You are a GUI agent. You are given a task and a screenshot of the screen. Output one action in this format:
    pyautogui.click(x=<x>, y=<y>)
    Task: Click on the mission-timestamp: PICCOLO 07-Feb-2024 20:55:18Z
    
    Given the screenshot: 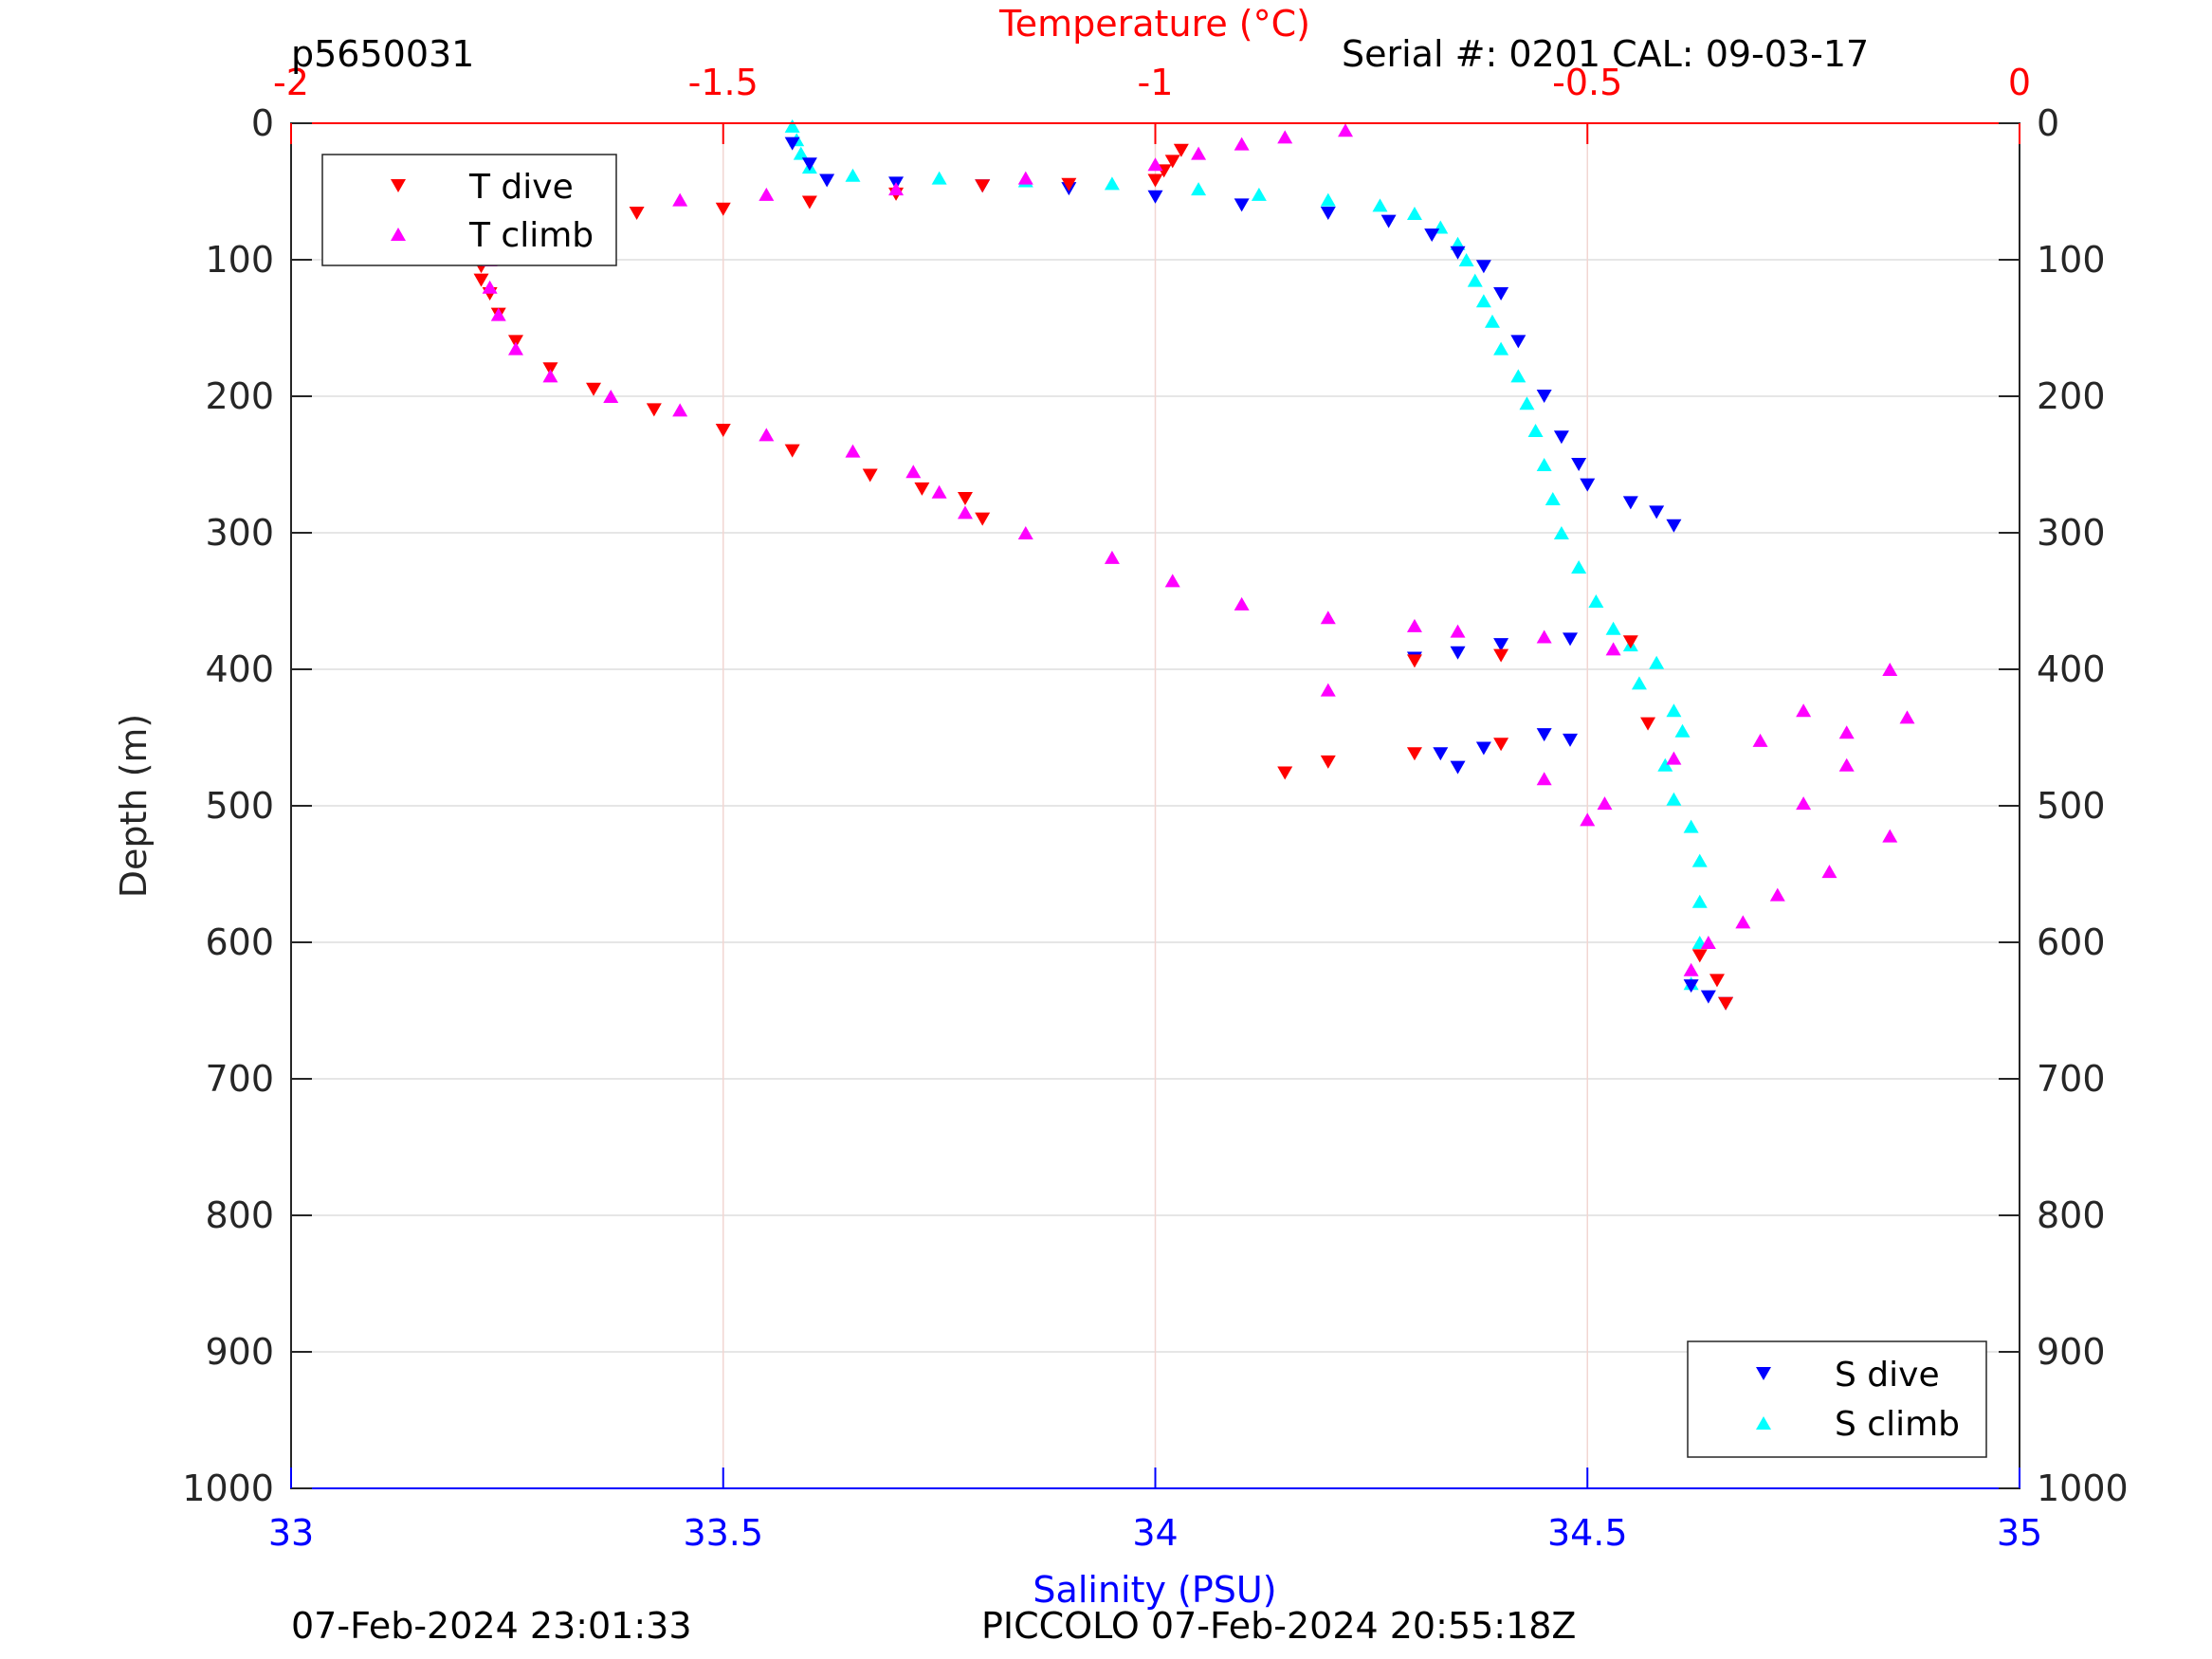 What is the action you would take?
    pyautogui.click(x=1278, y=1626)
    